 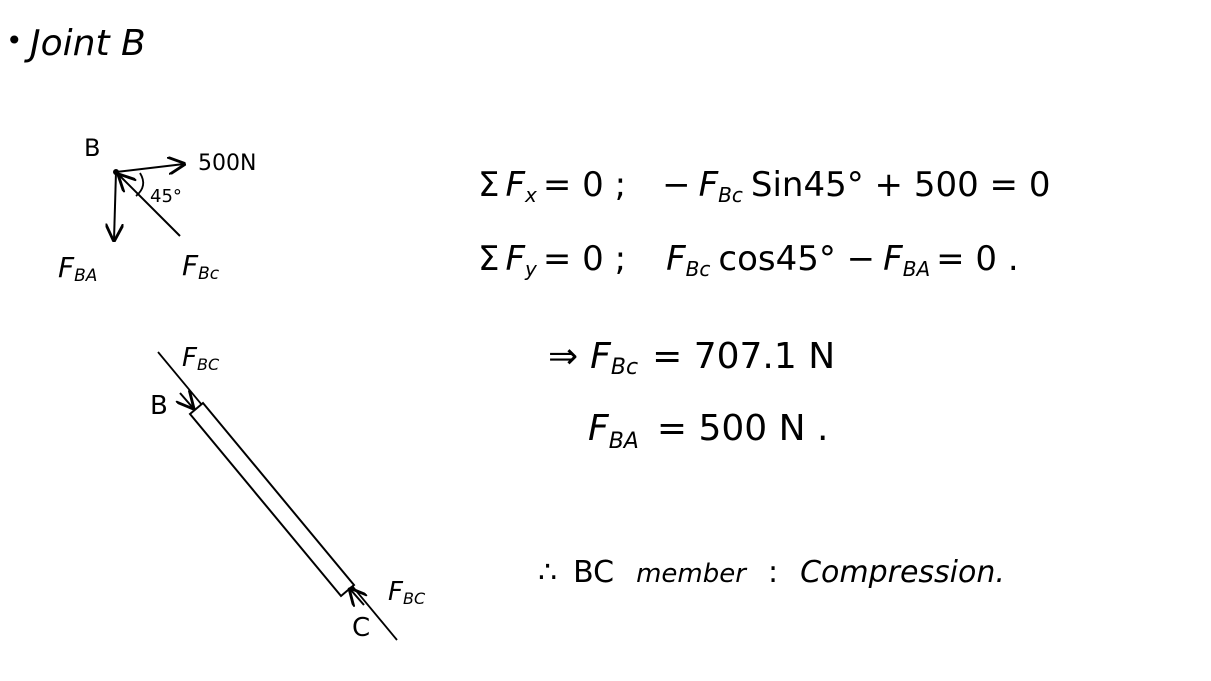 I want to click on fbd-joint-label: B, so click(x=92, y=148).